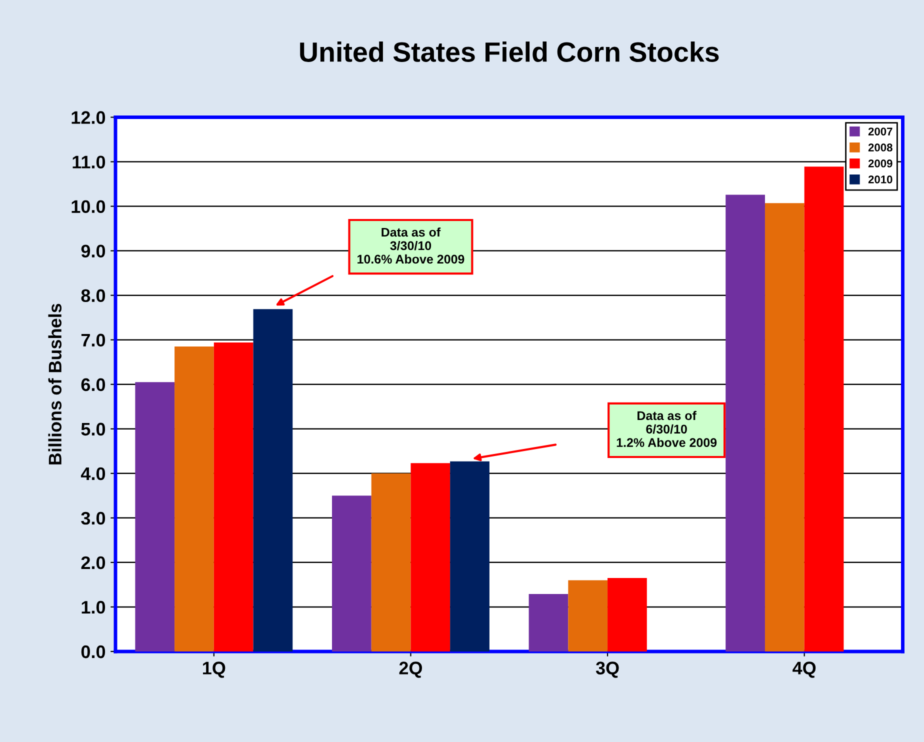 This screenshot has height=742, width=924. What do you see at coordinates (89, 162) in the screenshot?
I see `y-tick-label: 11.0` at bounding box center [89, 162].